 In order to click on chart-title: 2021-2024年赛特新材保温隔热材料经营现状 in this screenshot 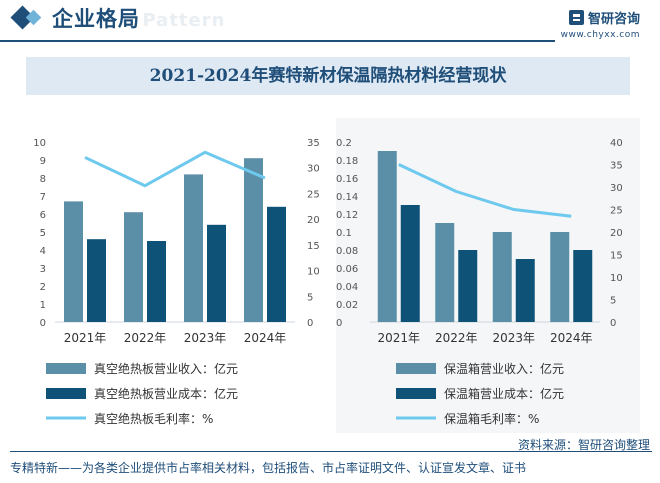, I will do `click(328, 76)`.